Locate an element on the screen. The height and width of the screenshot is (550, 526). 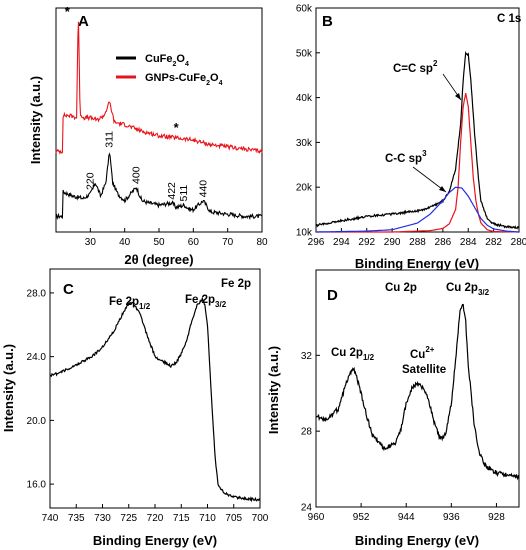
x-tick-label: 960 is located at coordinates (316, 517).